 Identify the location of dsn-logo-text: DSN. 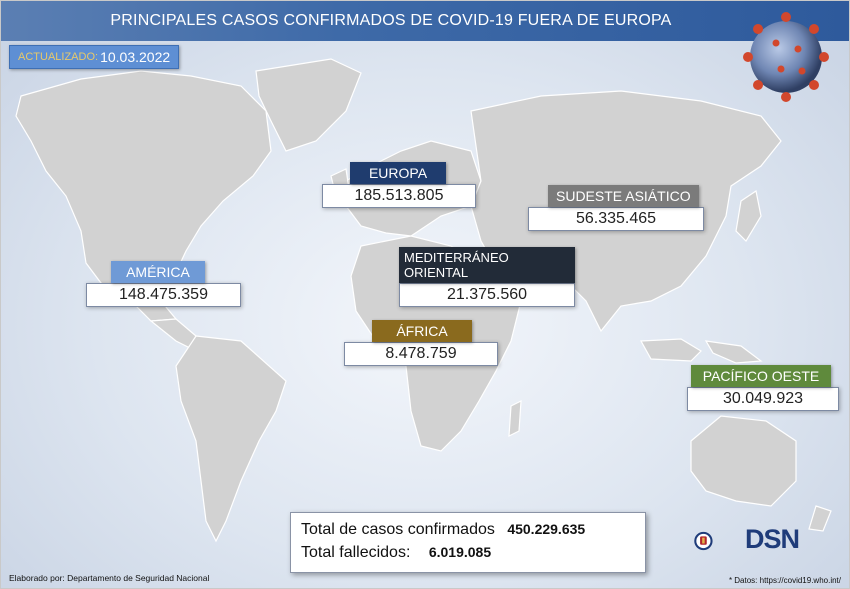
(772, 539).